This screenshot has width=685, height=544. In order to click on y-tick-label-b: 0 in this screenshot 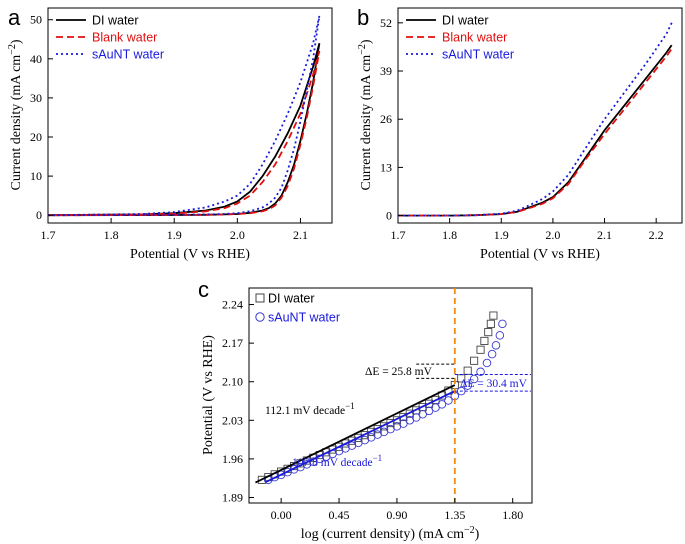, I will do `click(389, 216)`.